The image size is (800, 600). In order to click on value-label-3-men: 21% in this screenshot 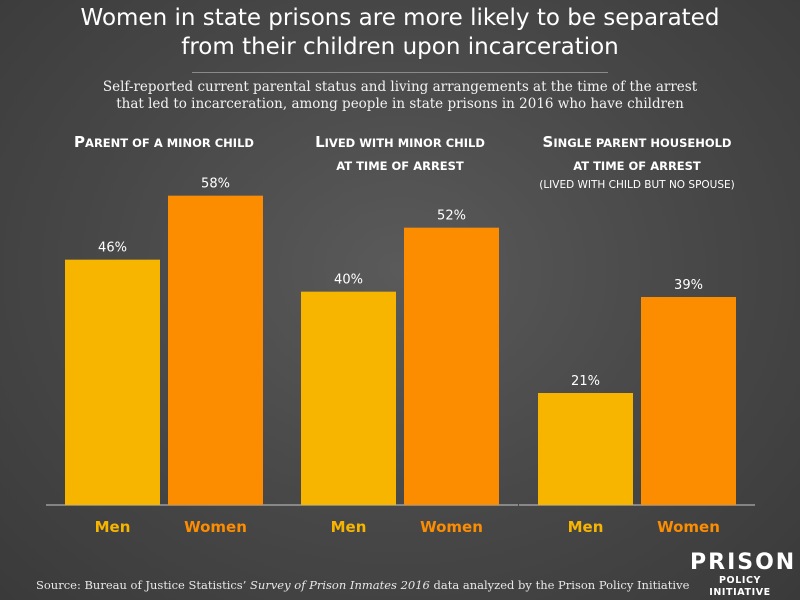, I will do `click(585, 381)`.